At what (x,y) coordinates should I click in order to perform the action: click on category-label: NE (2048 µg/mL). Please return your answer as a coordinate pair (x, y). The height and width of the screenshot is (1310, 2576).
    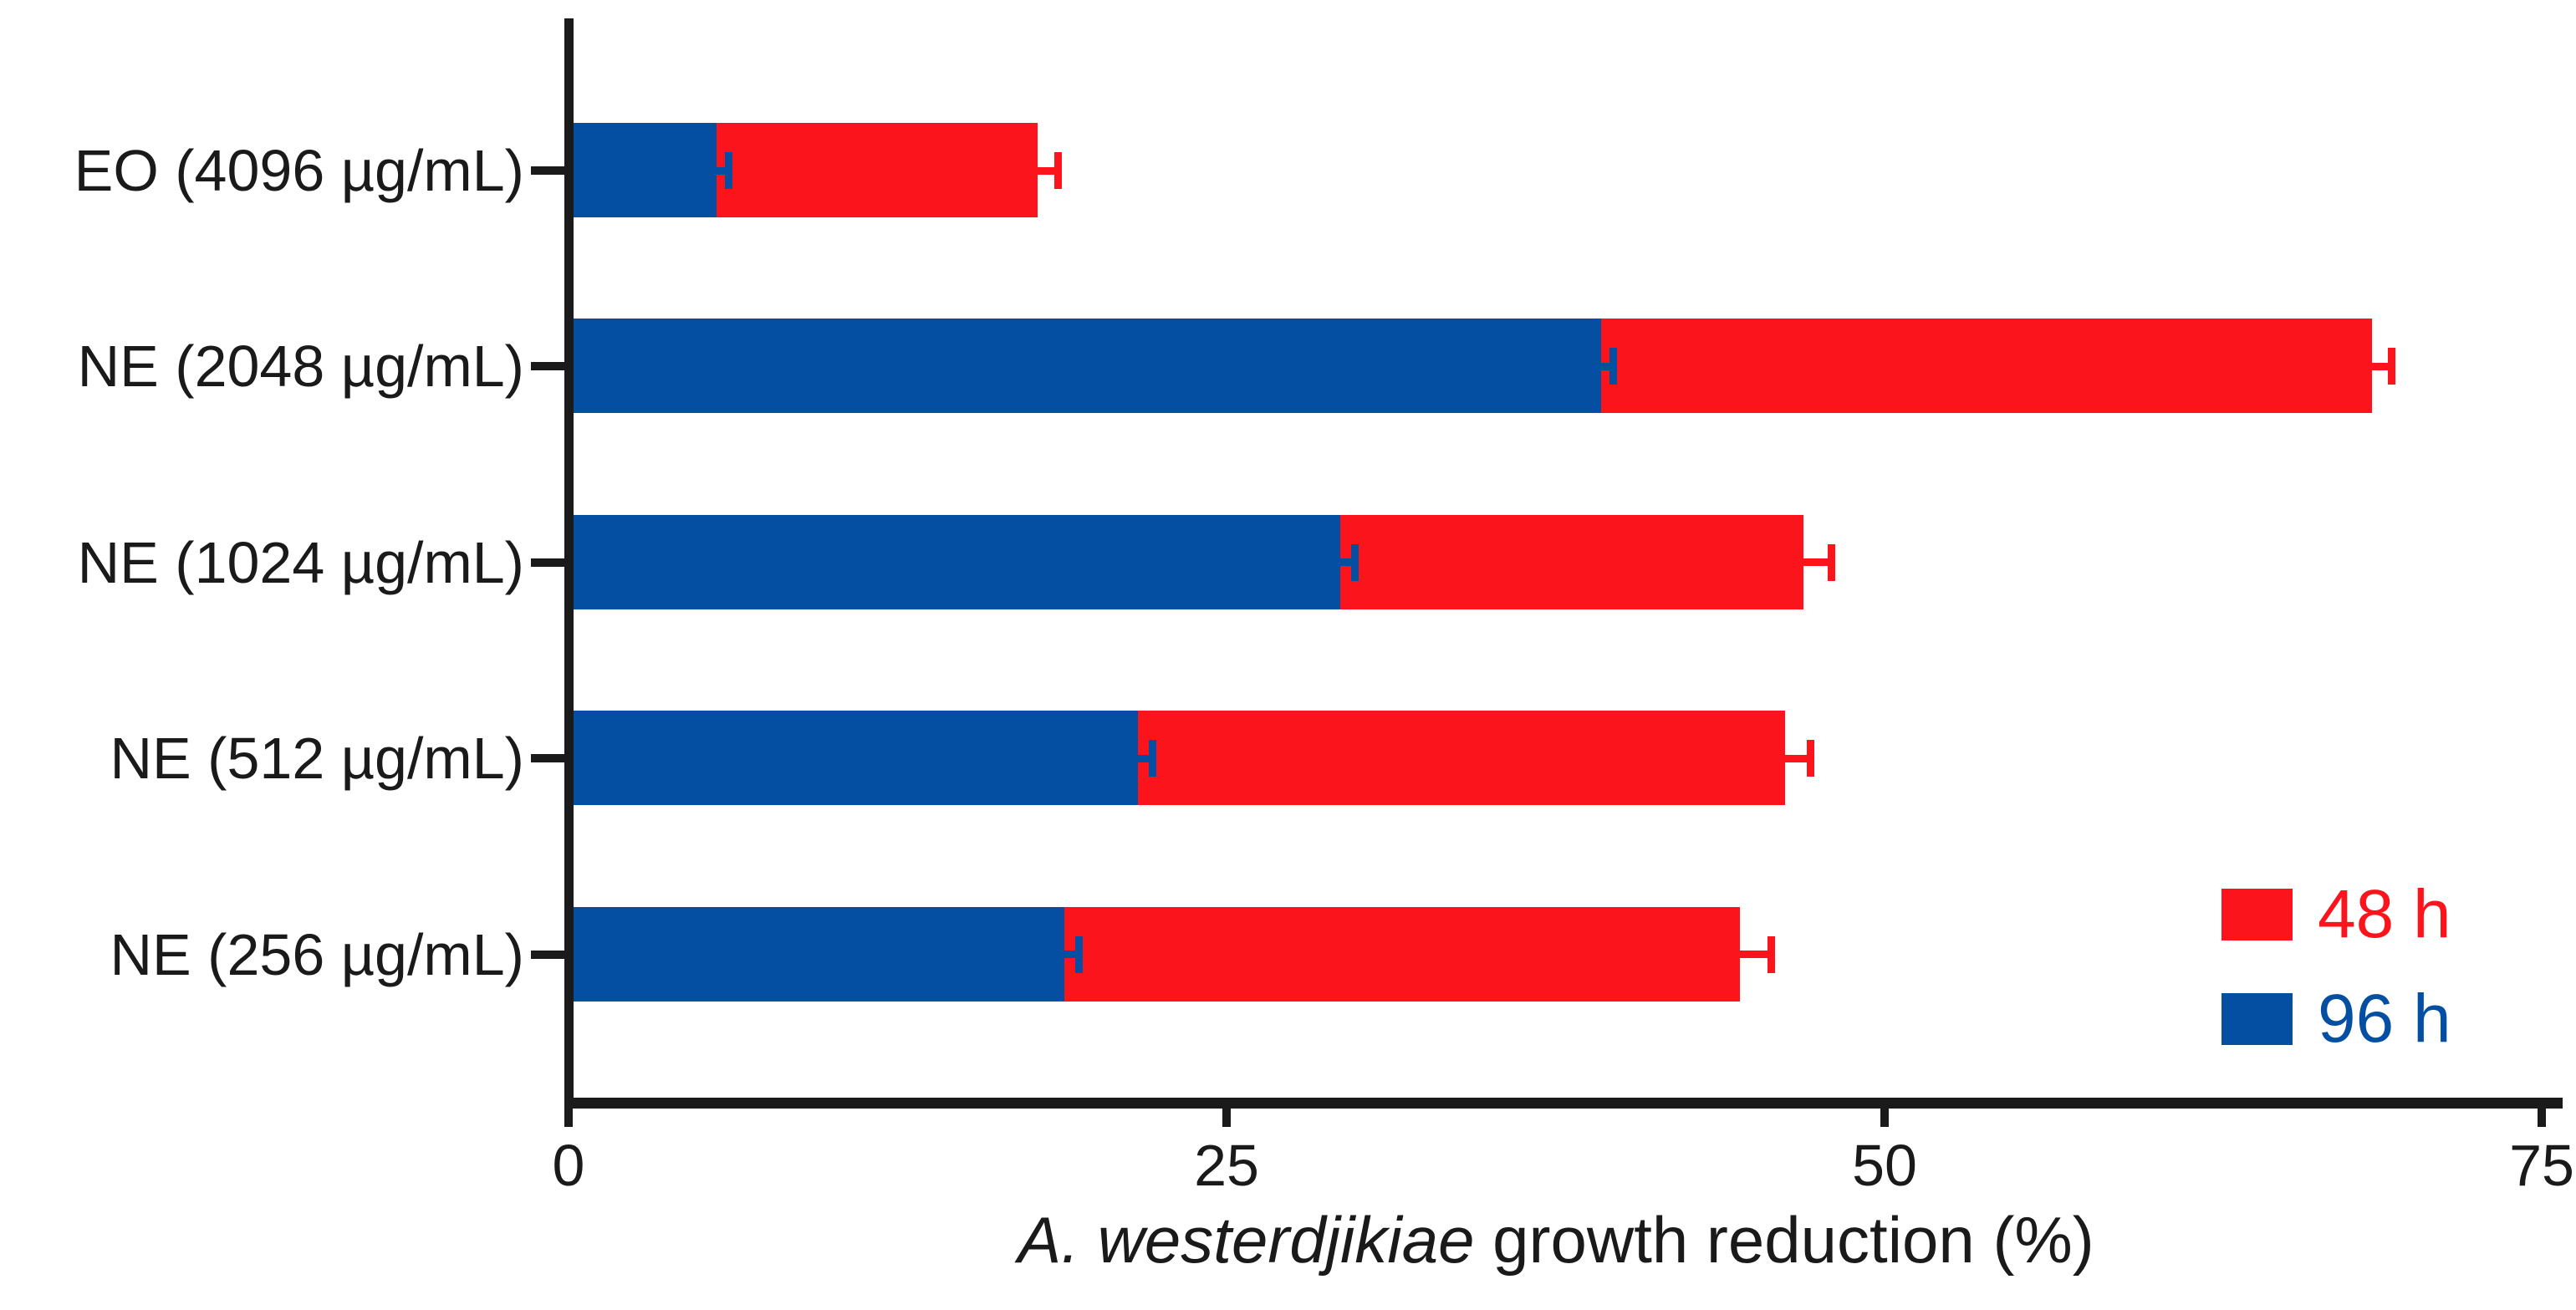
    Looking at the image, I should click on (300, 367).